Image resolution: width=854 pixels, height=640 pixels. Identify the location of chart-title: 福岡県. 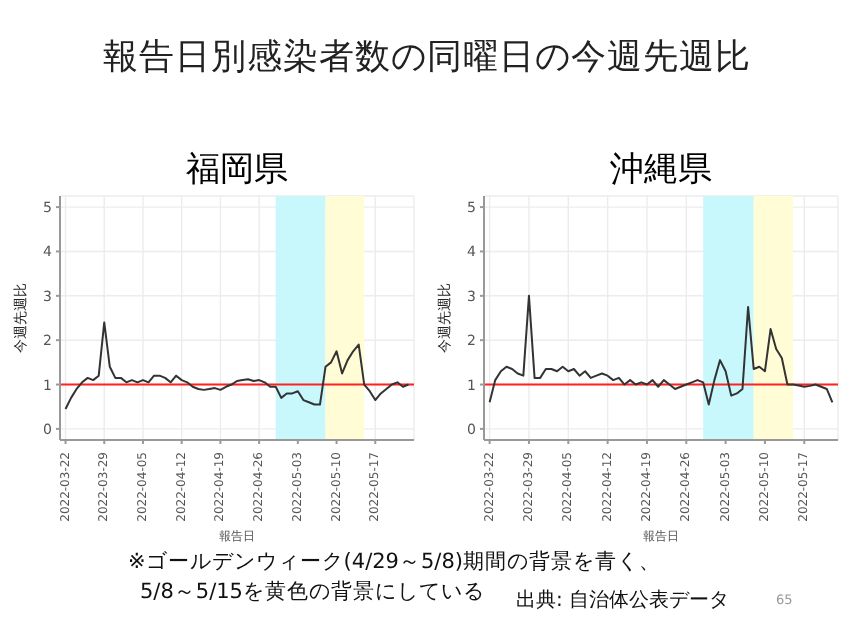
(237, 170).